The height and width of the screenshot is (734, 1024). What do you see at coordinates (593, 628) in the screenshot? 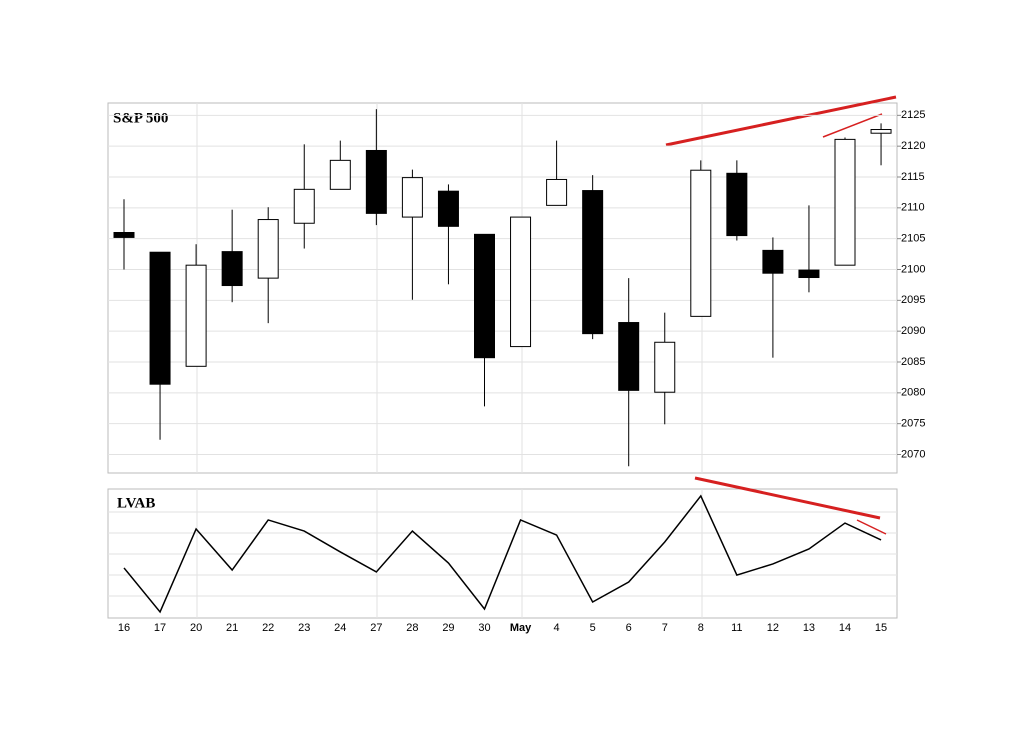
I see `x-tick-label: 5` at bounding box center [593, 628].